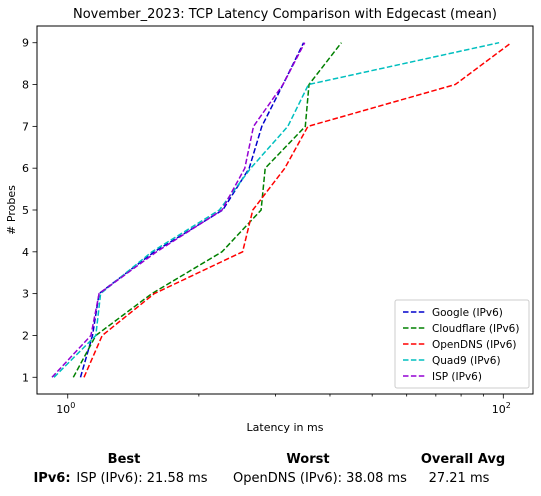  I want to click on y-tick-label: 7, so click(25, 126).